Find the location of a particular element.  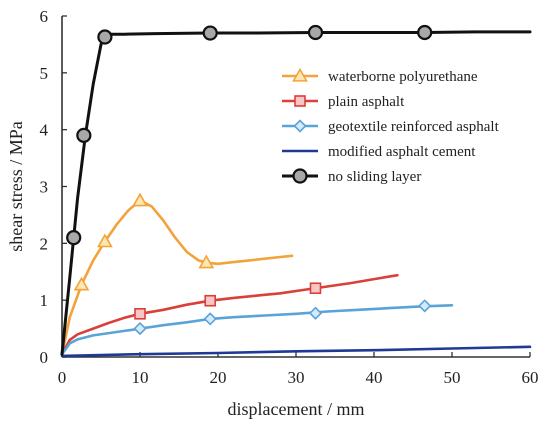

x-axis-label: displacement / mm is located at coordinates (296, 409).